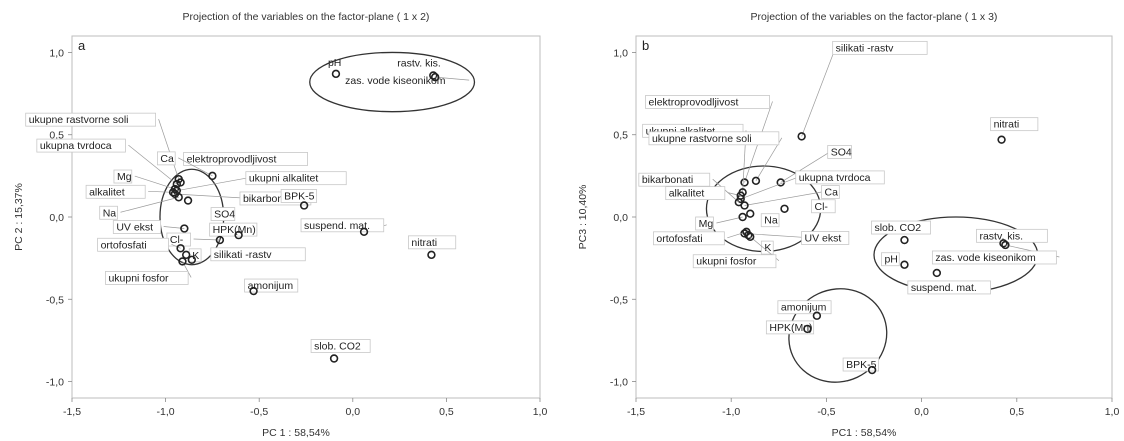 The image size is (1124, 441). What do you see at coordinates (823, 238) in the screenshot?
I see `panel-b-label-uv-ekst: UV ekst` at bounding box center [823, 238].